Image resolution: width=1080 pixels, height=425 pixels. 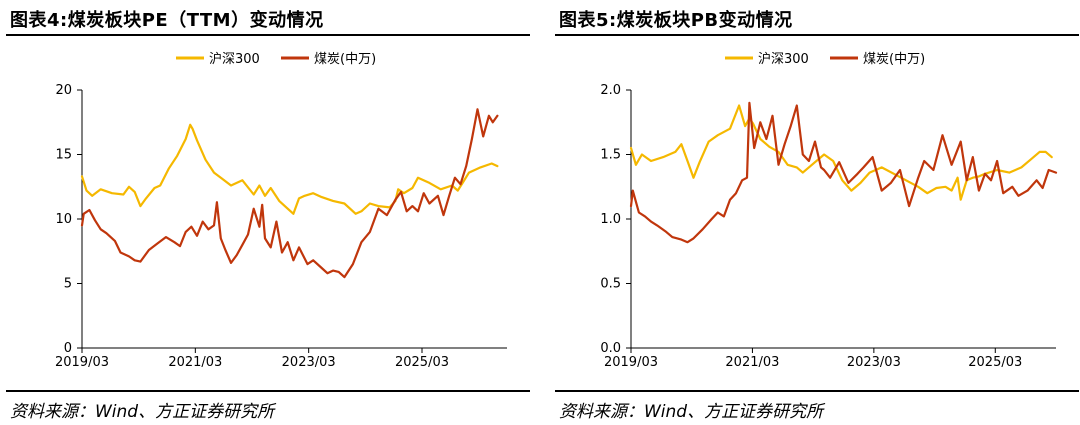 I want to click on y-tick-label: 0.0, so click(x=610, y=348).